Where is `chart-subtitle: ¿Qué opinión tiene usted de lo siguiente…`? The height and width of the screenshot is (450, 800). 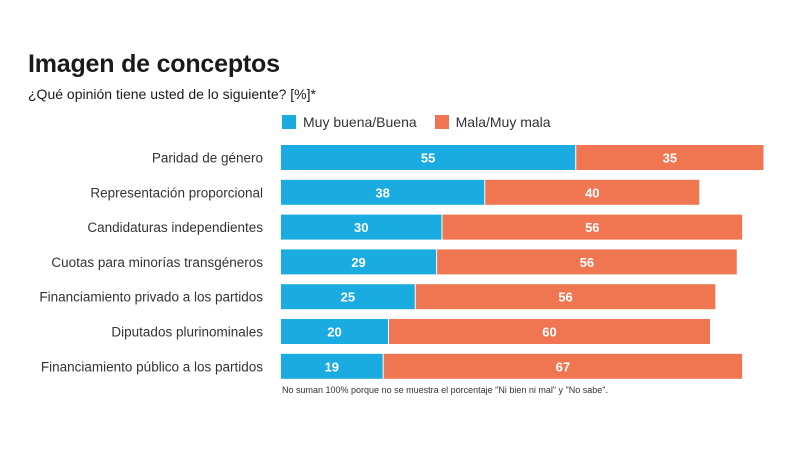 chart-subtitle: ¿Qué opinión tiene usted de lo siguiente… is located at coordinates (172, 94).